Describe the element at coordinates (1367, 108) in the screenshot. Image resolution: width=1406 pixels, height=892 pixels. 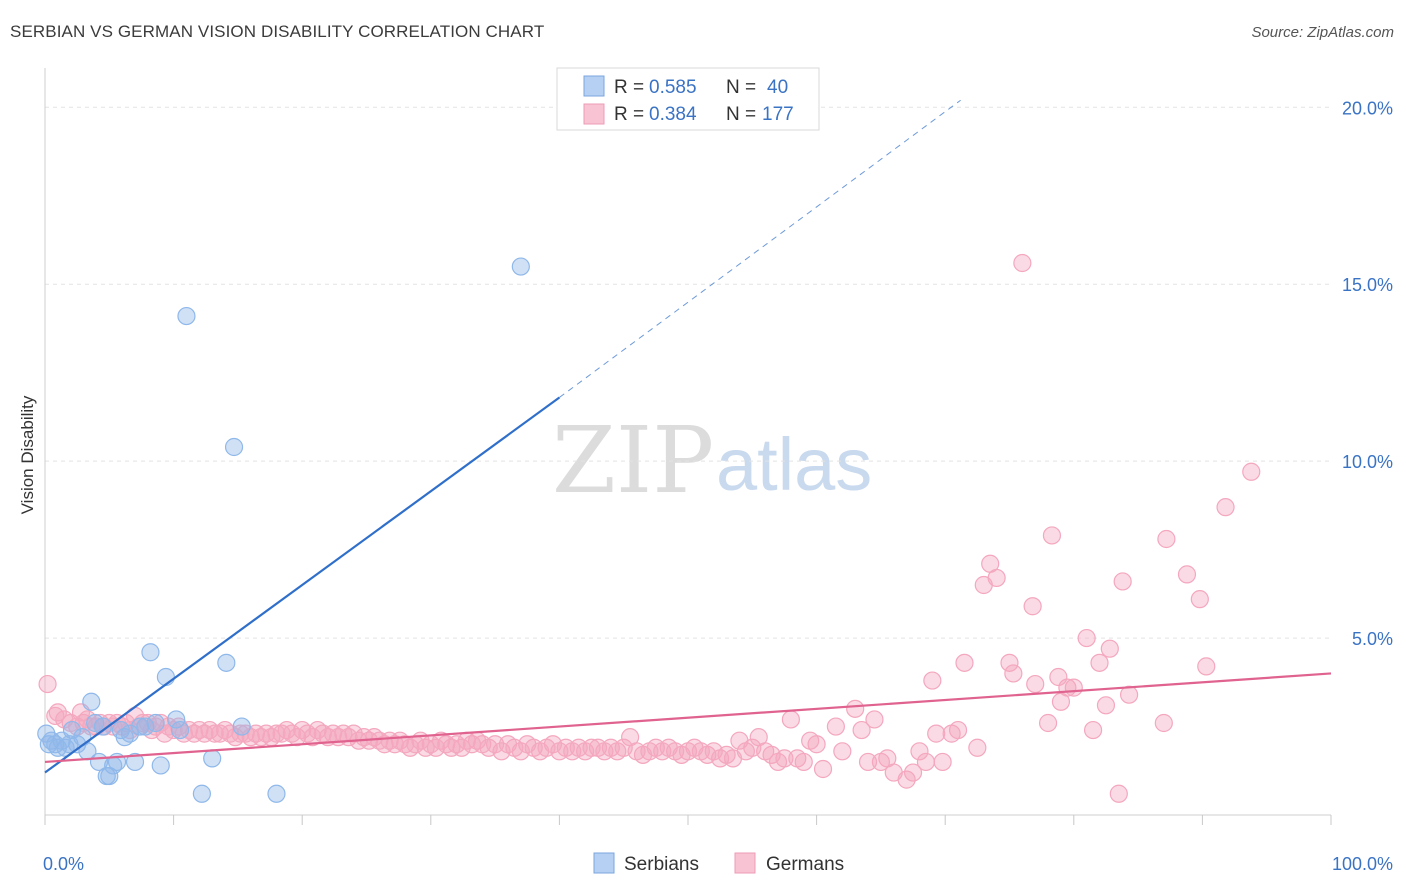
I see `y-tick-label-20: 20.0%` at that location.